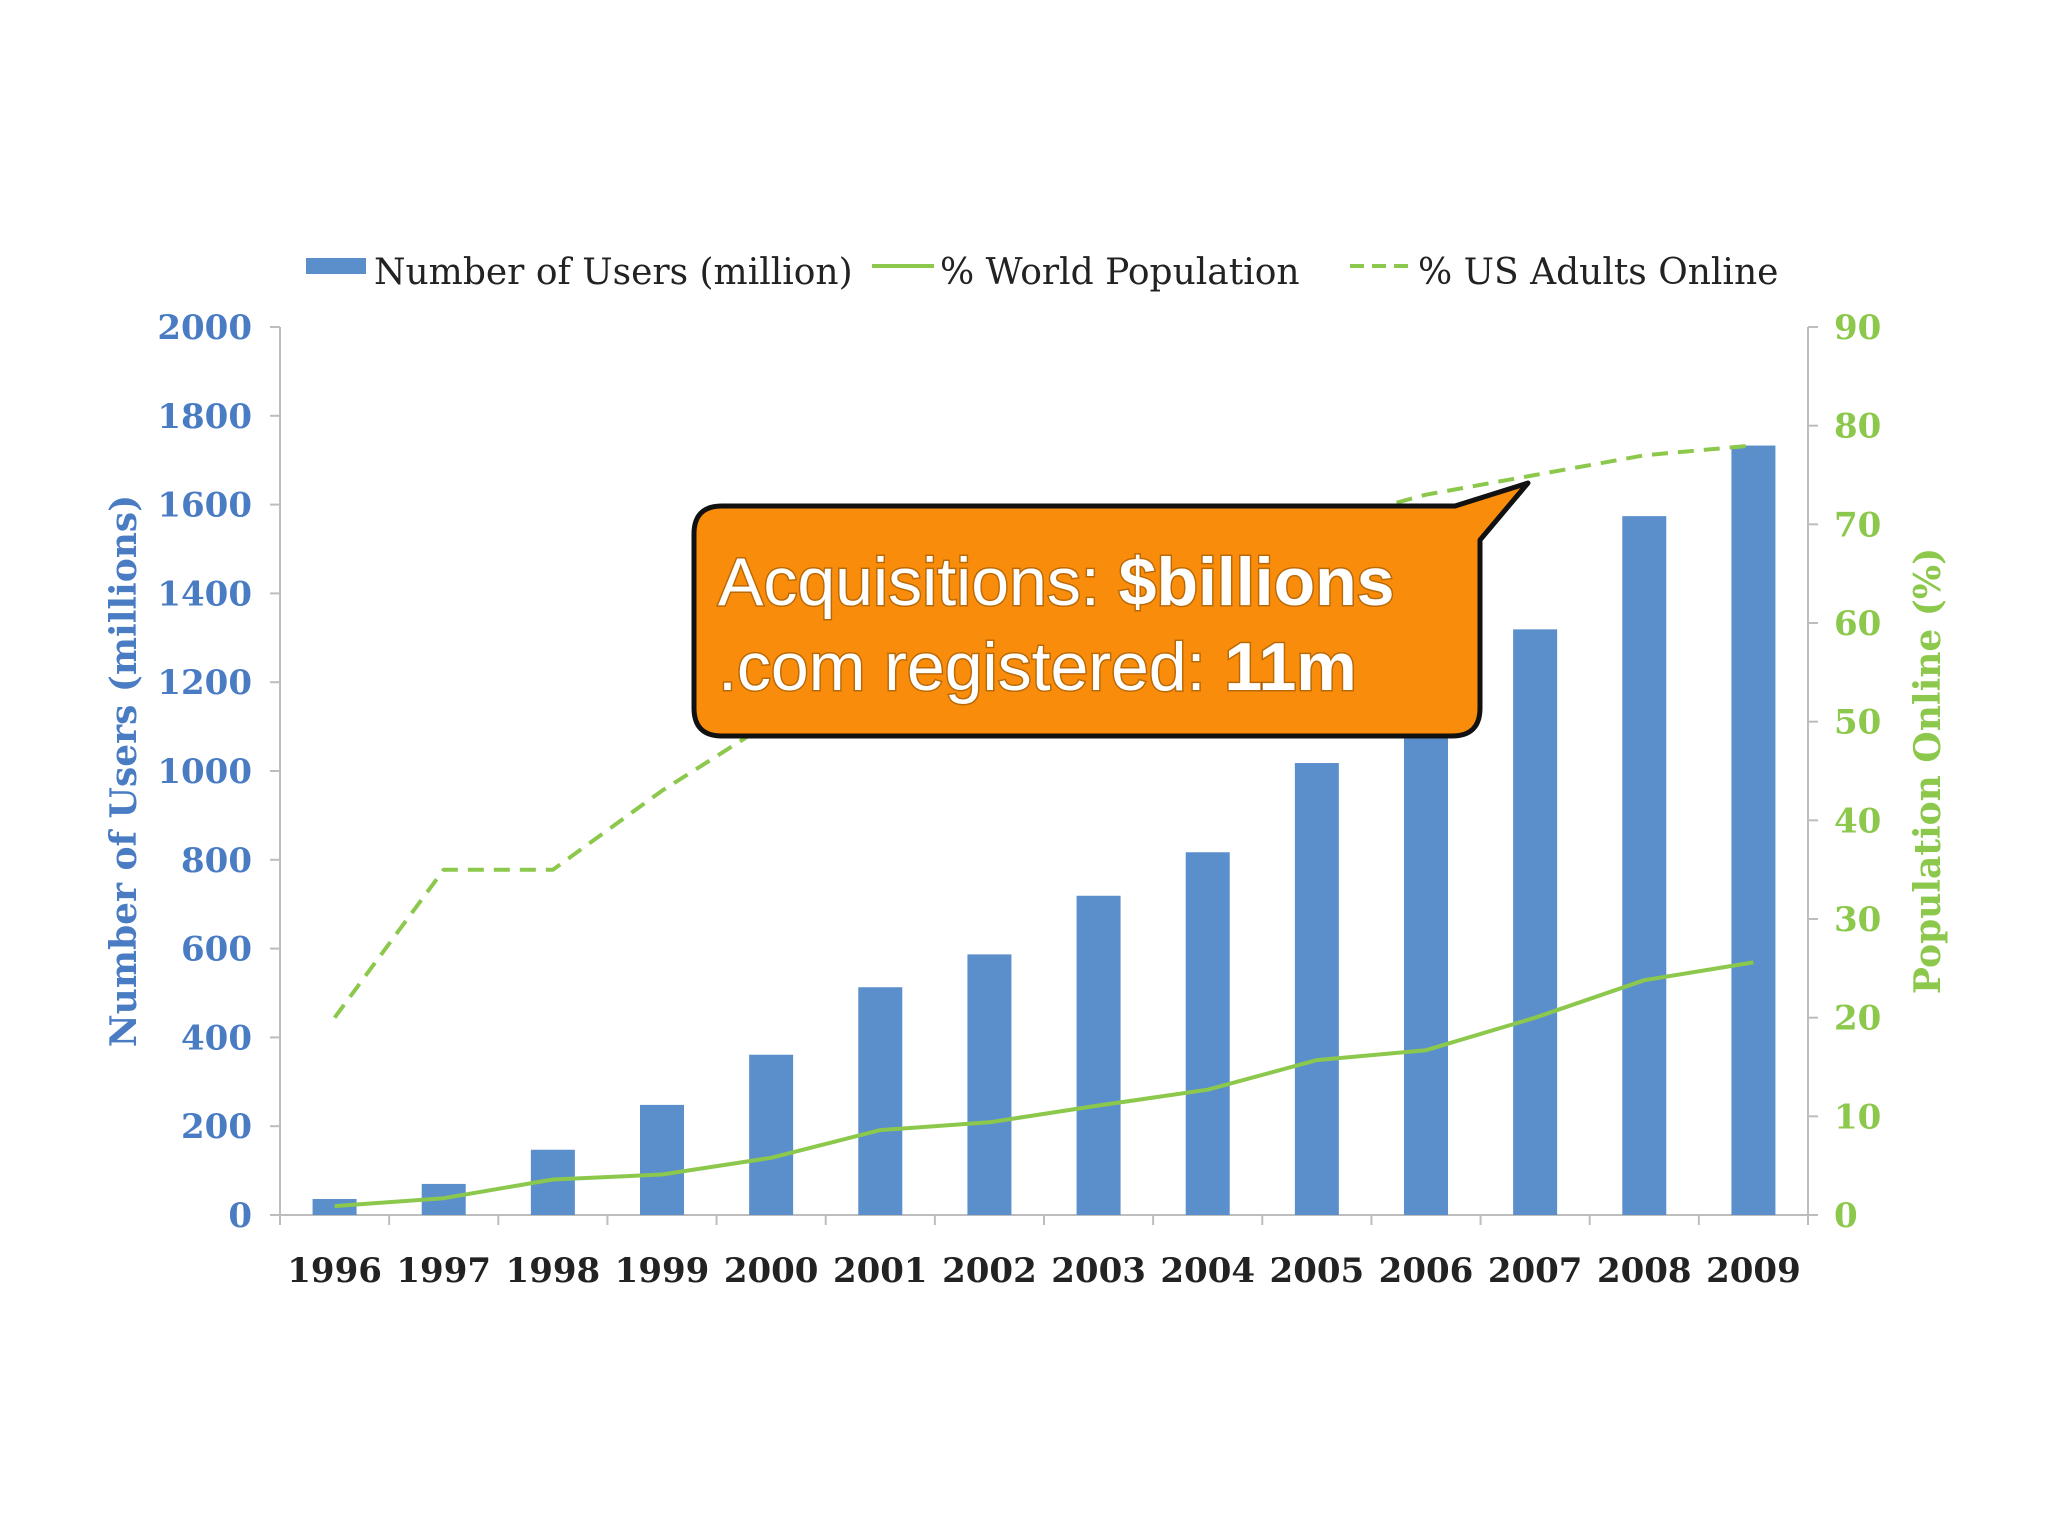 The image size is (2048, 1536). What do you see at coordinates (124, 771) in the screenshot?
I see `left-axis-title: Number of Users (millions)` at bounding box center [124, 771].